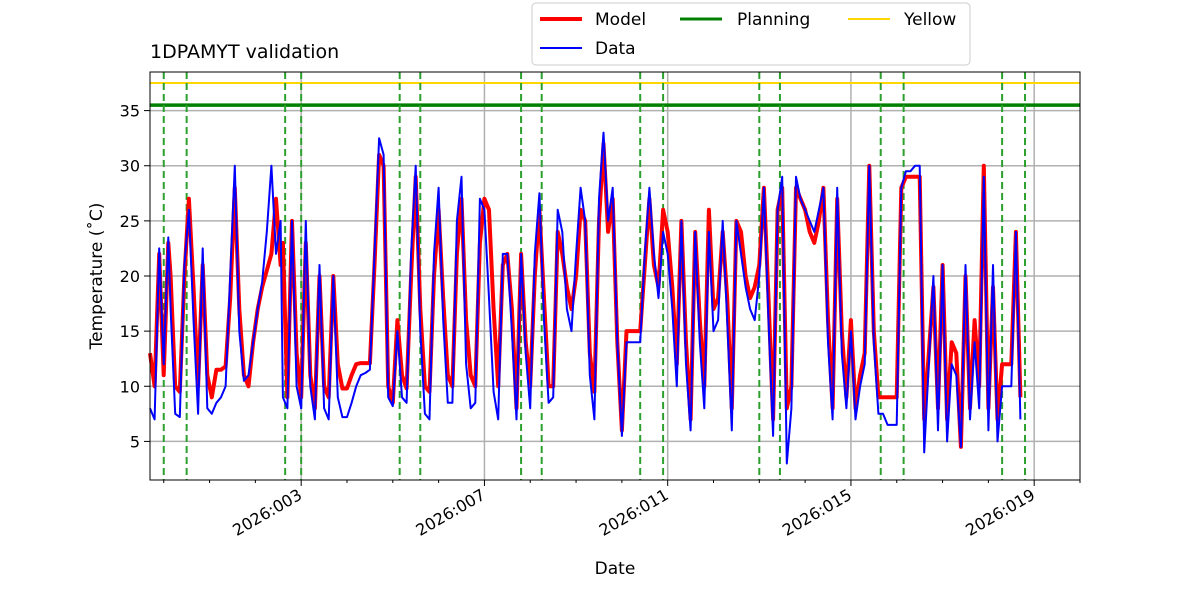 The width and height of the screenshot is (1200, 600). I want to click on legend: Model Data Planning Yellow, so click(751, 34).